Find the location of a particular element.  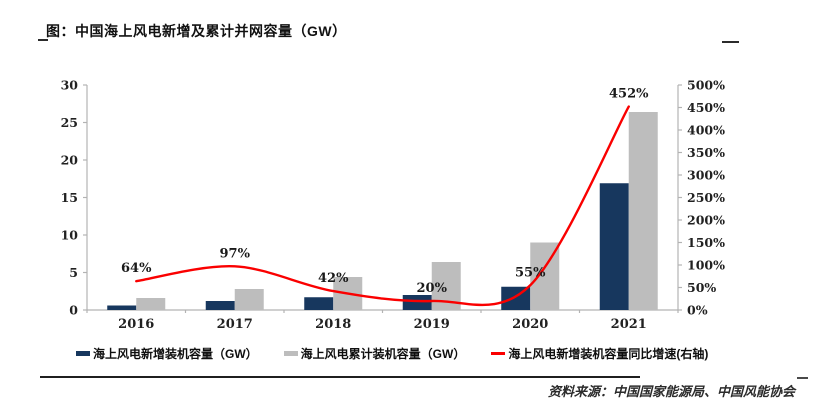

right-axis-tick-label: 450% is located at coordinates (706, 107).